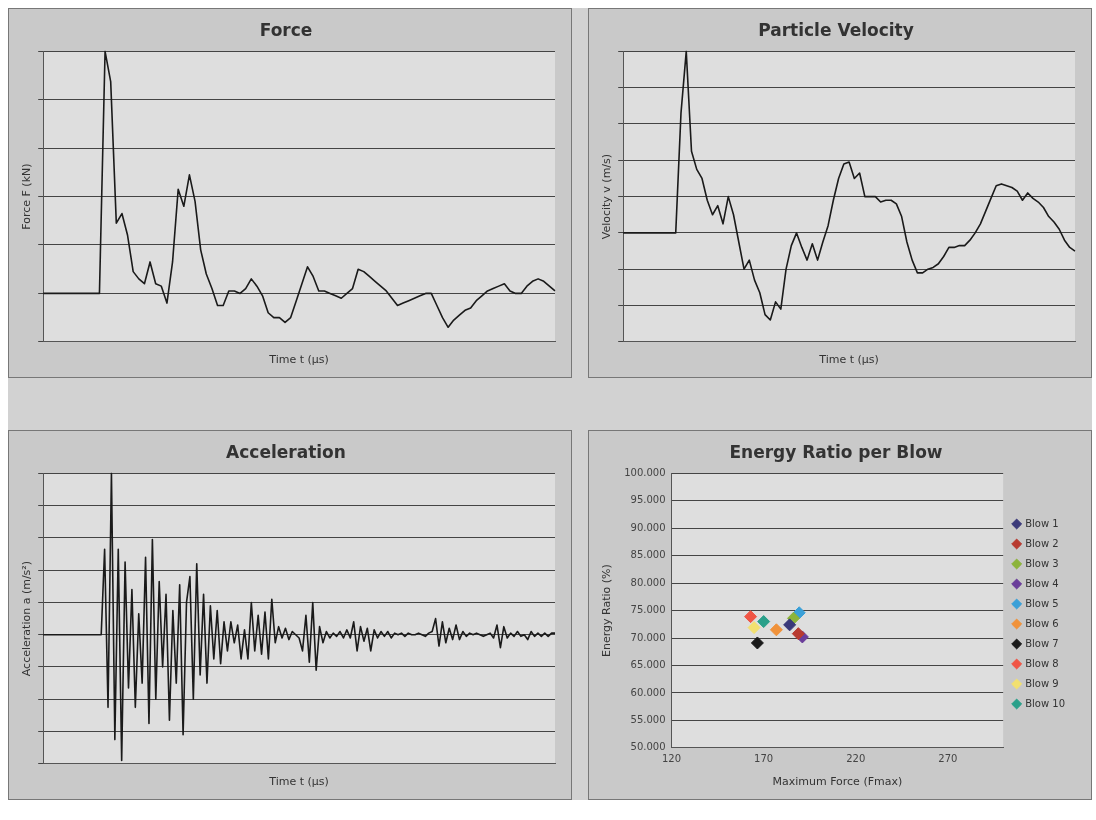 Image resolution: width=1096 pixels, height=820 pixels. Describe the element at coordinates (837, 782) in the screenshot. I see `x-axis-title: Maximum Force (Fmax)` at that location.